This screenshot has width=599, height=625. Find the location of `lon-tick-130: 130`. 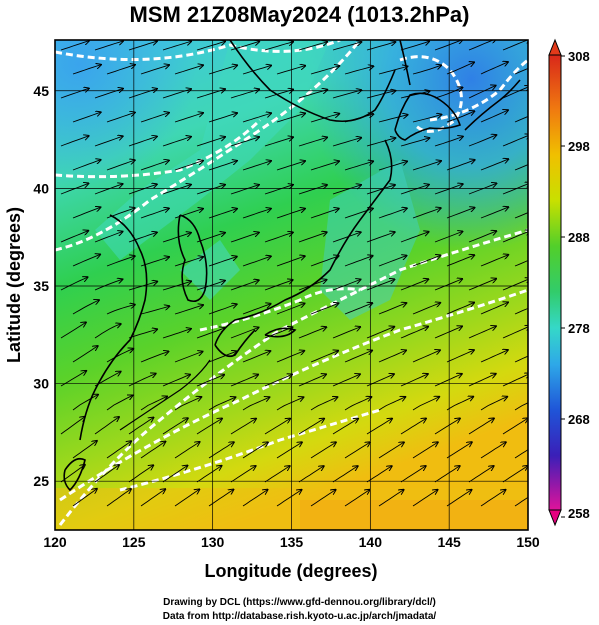

lon-tick-130: 130 is located at coordinates (213, 542).